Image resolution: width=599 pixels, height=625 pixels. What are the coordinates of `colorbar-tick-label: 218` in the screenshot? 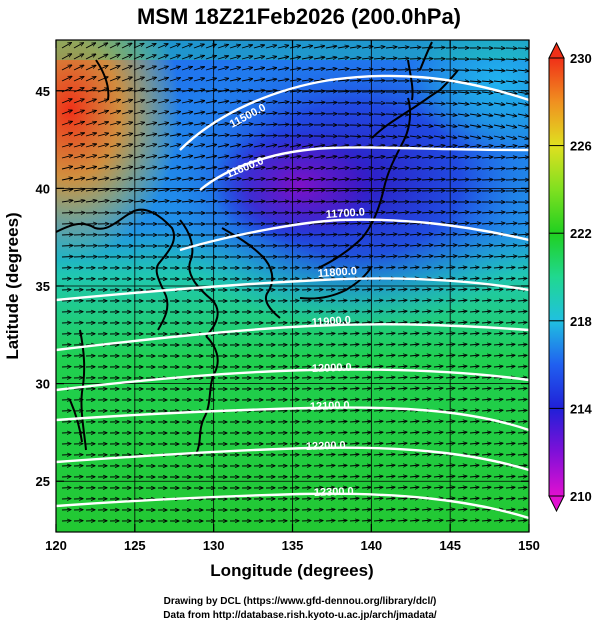 It's located at (581, 321).